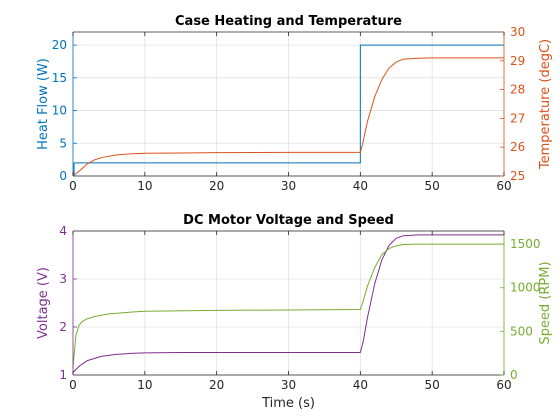  Describe the element at coordinates (545, 302) in the screenshot. I see `y-axis-label-right: Speed (RPM)` at that location.